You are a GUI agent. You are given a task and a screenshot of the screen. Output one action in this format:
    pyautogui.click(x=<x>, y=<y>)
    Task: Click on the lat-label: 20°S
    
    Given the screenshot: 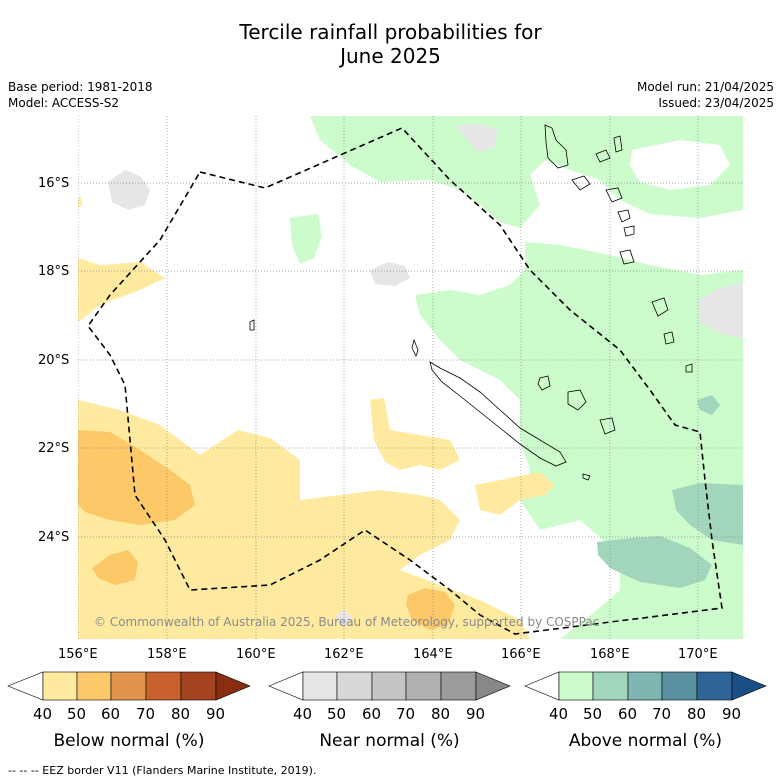 What is the action you would take?
    pyautogui.click(x=54, y=360)
    